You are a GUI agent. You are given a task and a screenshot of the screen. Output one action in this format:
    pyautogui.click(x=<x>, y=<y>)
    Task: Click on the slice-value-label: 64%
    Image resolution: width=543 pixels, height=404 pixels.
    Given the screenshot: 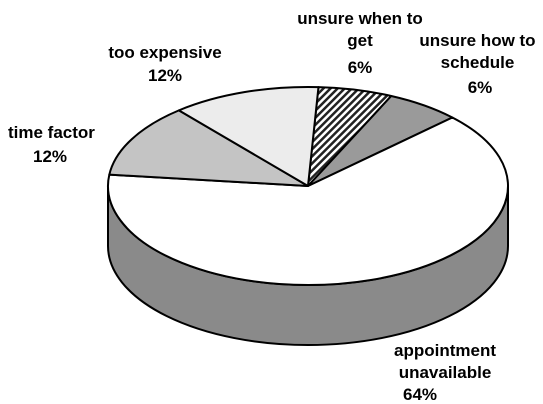 What is the action you would take?
    pyautogui.click(x=420, y=394)
    